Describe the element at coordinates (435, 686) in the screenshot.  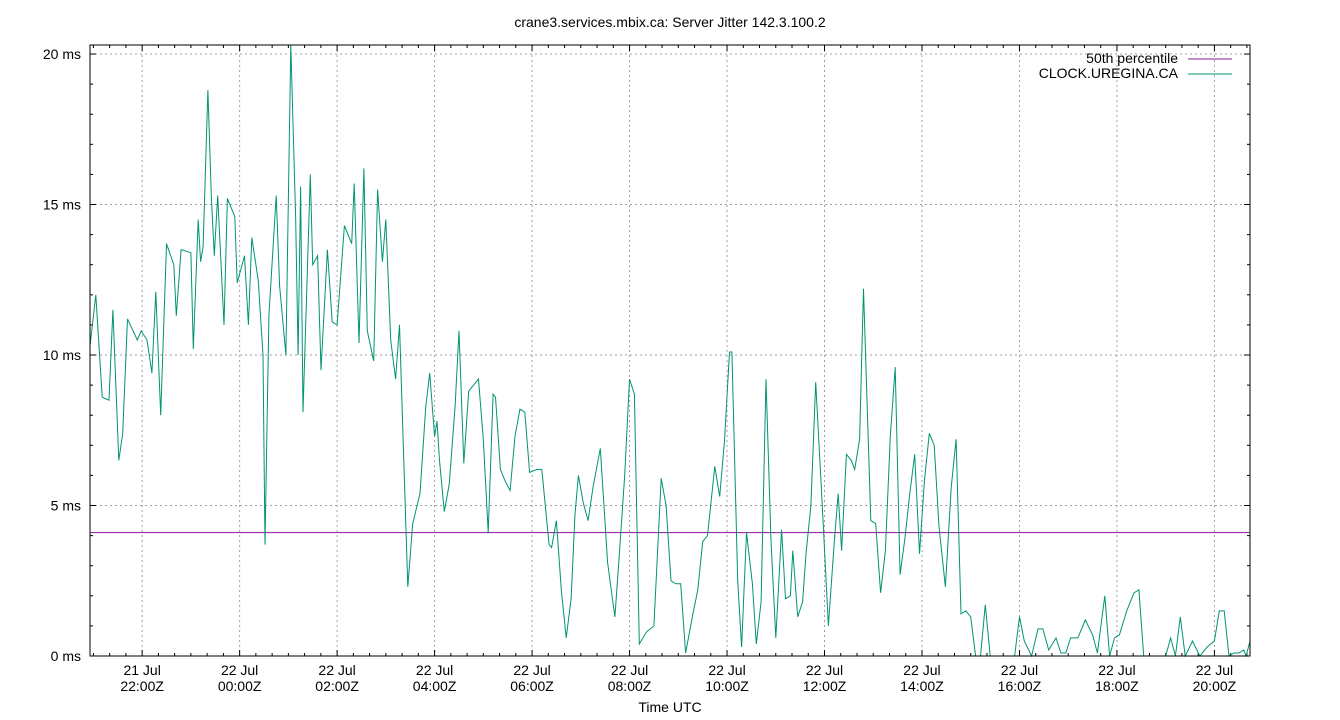
I see `x-tick-time-label: 04:00Z` at that location.